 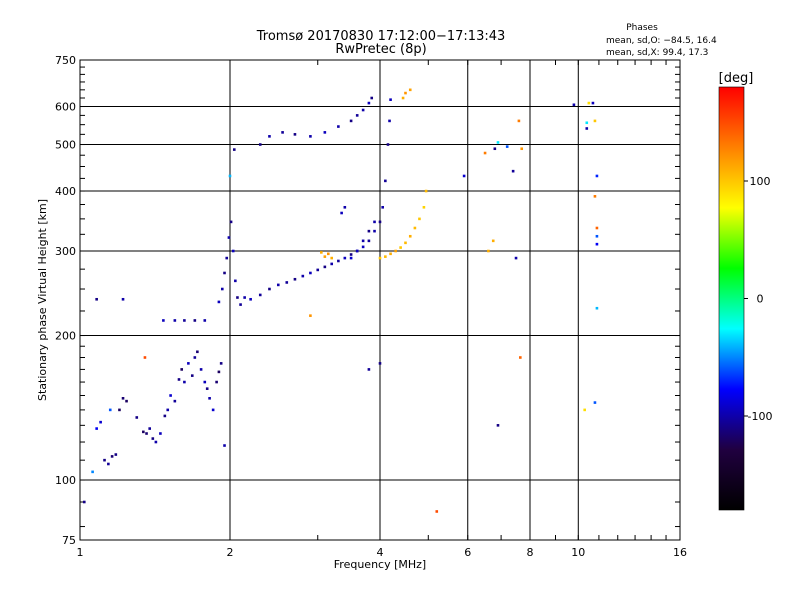 I want to click on stats-heading: Phases, so click(x=642, y=28).